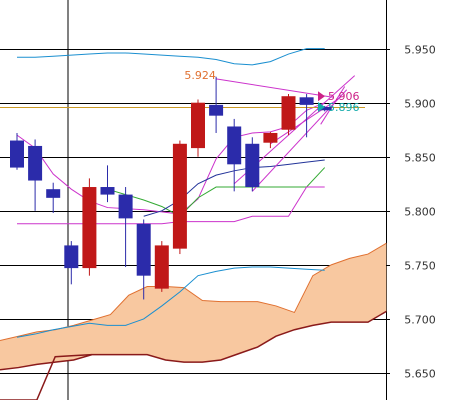  Describe the element at coordinates (420, 104) in the screenshot. I see `y-tick-label: 5.900` at that location.